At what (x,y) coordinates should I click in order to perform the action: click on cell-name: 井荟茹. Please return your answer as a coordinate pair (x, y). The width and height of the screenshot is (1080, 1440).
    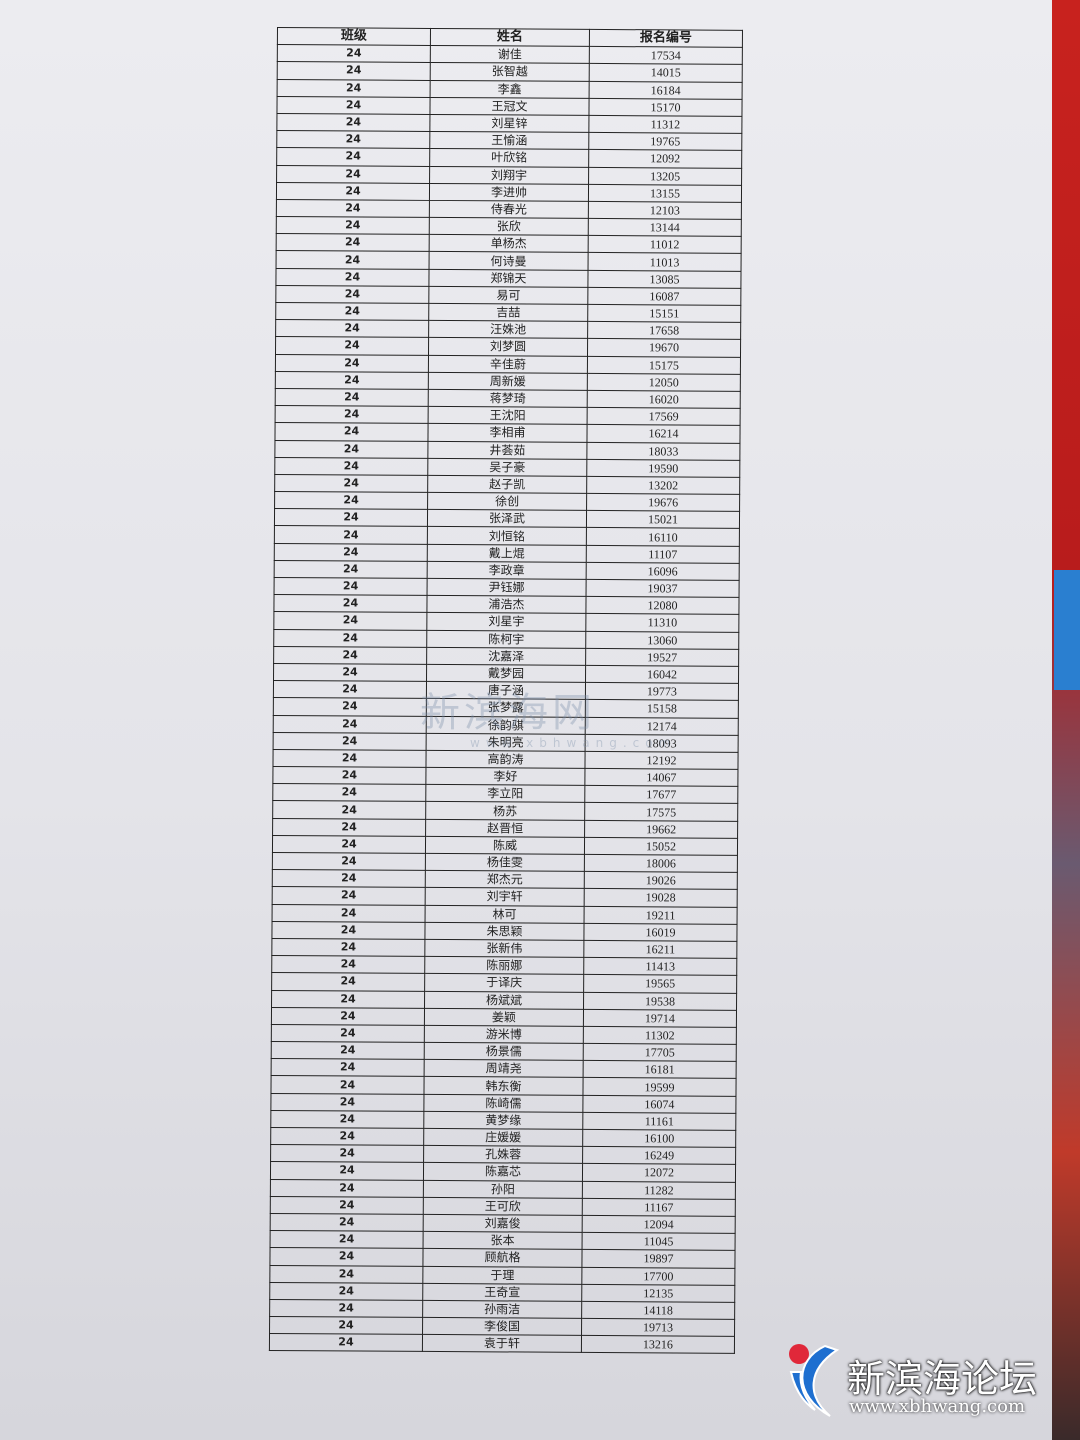
    Looking at the image, I should click on (507, 450).